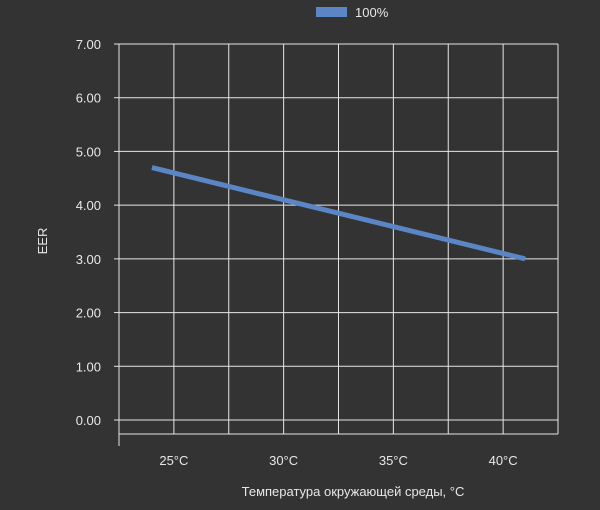  Describe the element at coordinates (503, 460) in the screenshot. I see `x-tick-label: 40°C` at that location.